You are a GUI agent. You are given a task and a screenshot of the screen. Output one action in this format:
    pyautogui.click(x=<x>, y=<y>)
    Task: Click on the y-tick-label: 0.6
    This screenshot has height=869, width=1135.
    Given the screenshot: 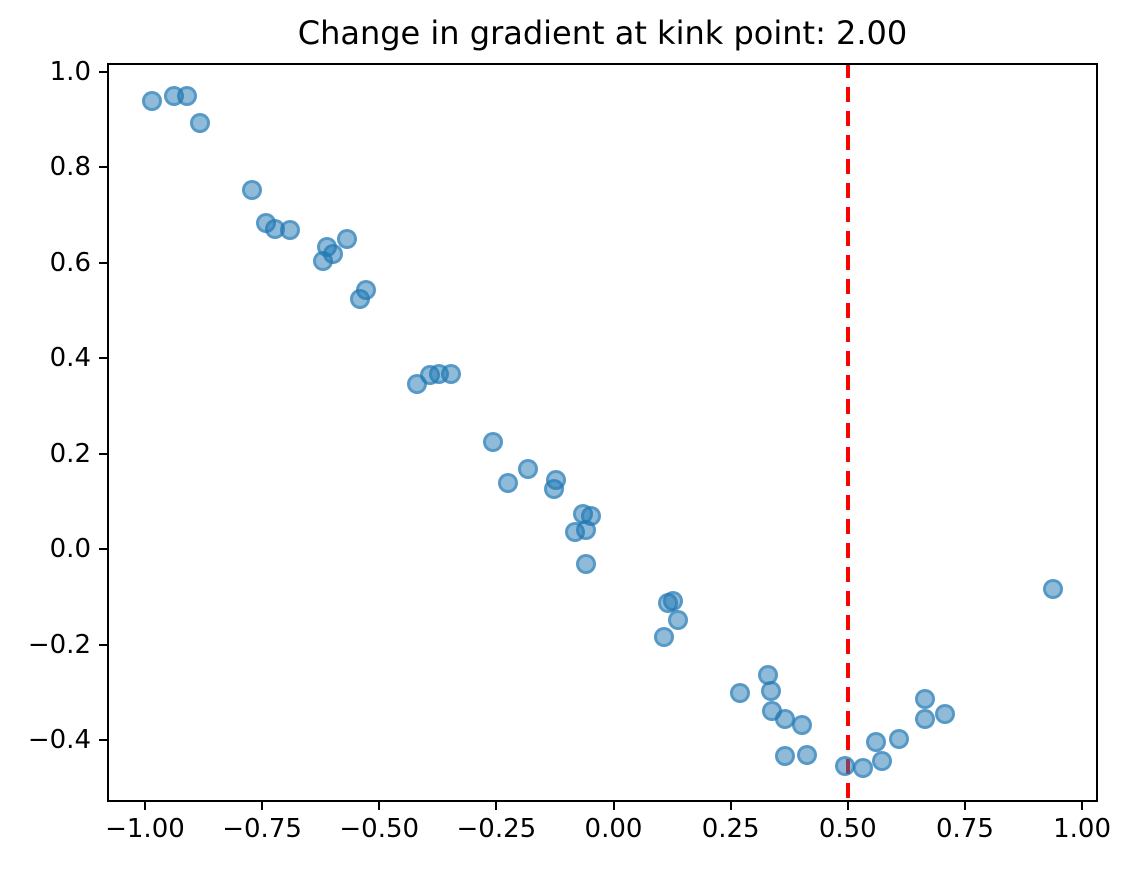 What is the action you would take?
    pyautogui.click(x=70, y=262)
    